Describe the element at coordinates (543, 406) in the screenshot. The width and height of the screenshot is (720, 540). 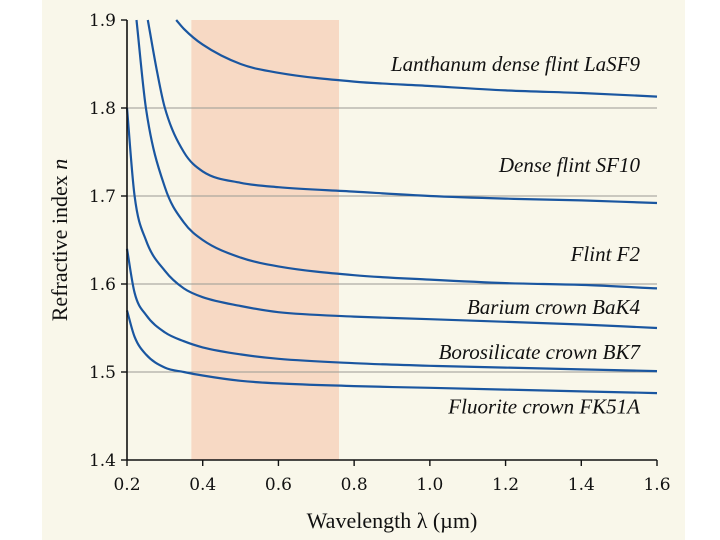
I see `series-label: Fluorite crown FK51A` at that location.